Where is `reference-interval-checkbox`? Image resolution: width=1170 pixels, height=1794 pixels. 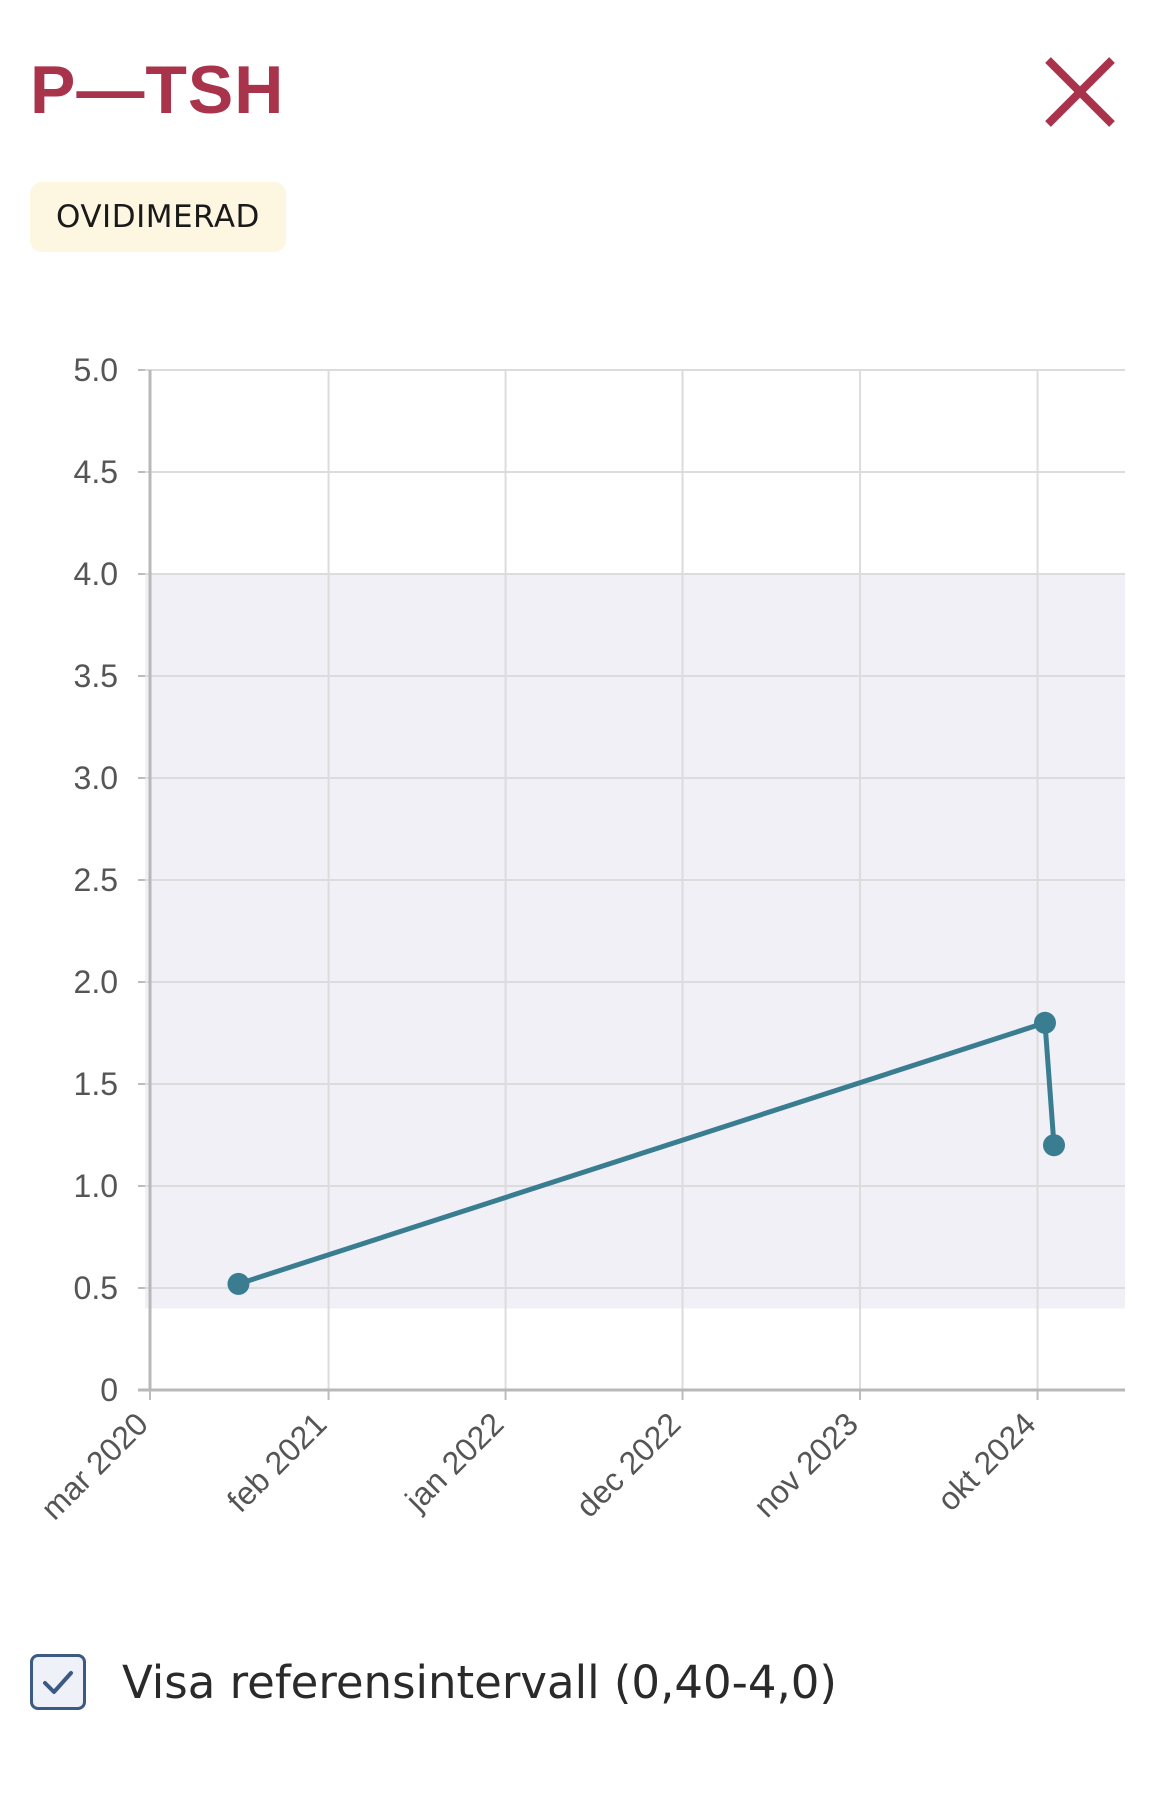 reference-interval-checkbox is located at coordinates (58, 1682).